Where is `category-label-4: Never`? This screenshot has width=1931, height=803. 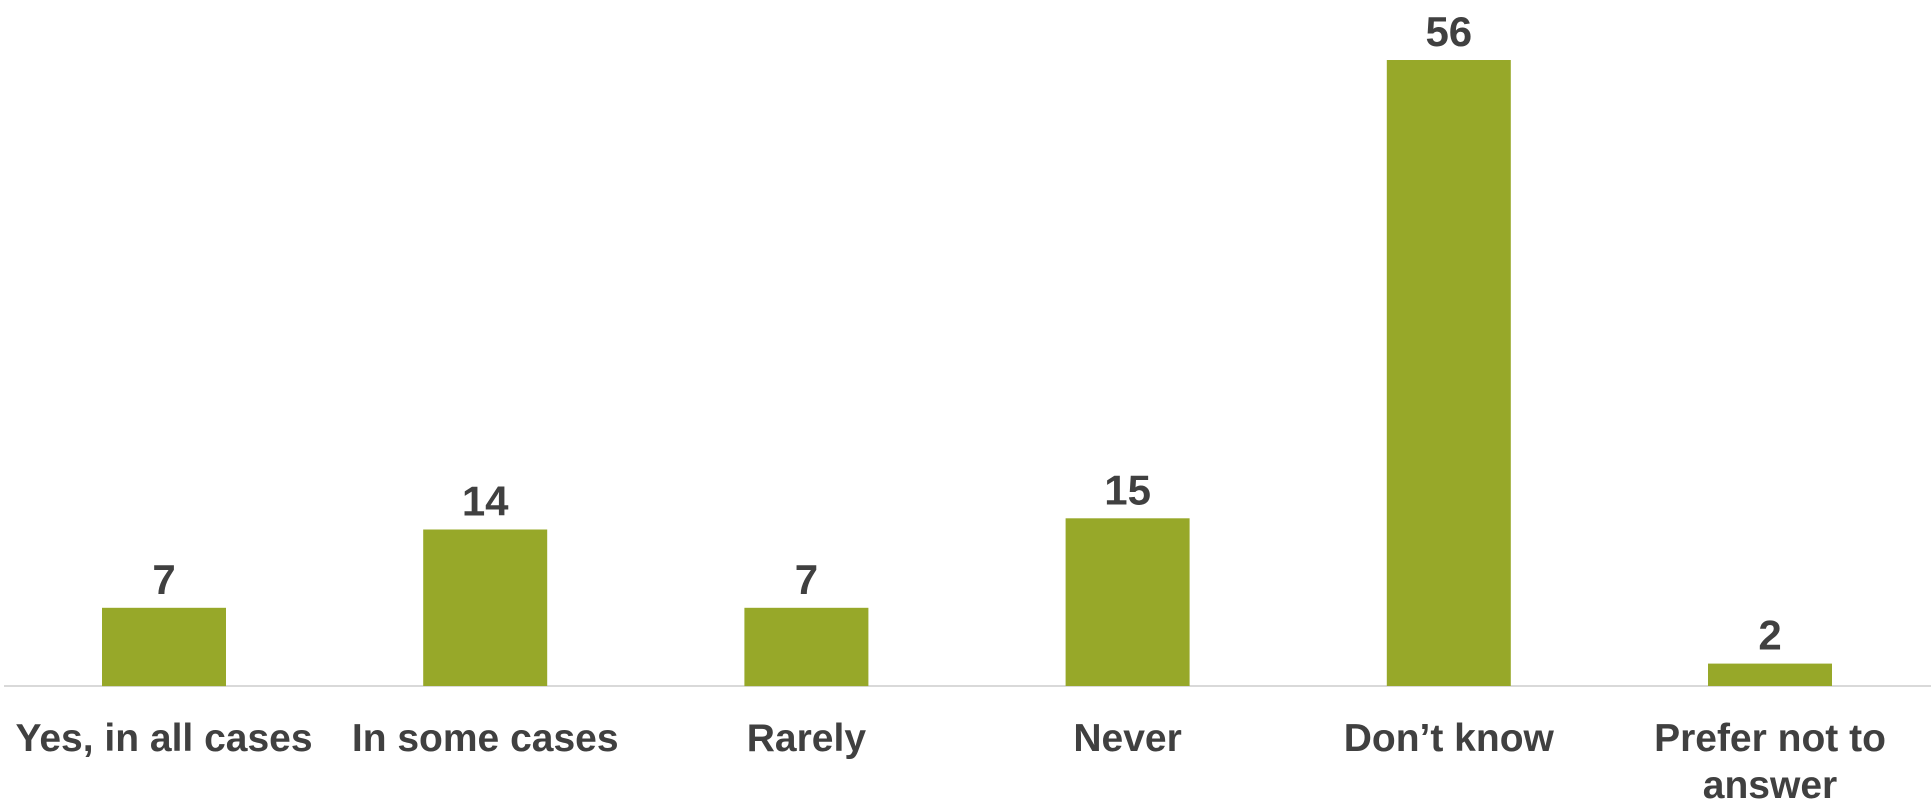
category-label-4: Never is located at coordinates (1127, 738).